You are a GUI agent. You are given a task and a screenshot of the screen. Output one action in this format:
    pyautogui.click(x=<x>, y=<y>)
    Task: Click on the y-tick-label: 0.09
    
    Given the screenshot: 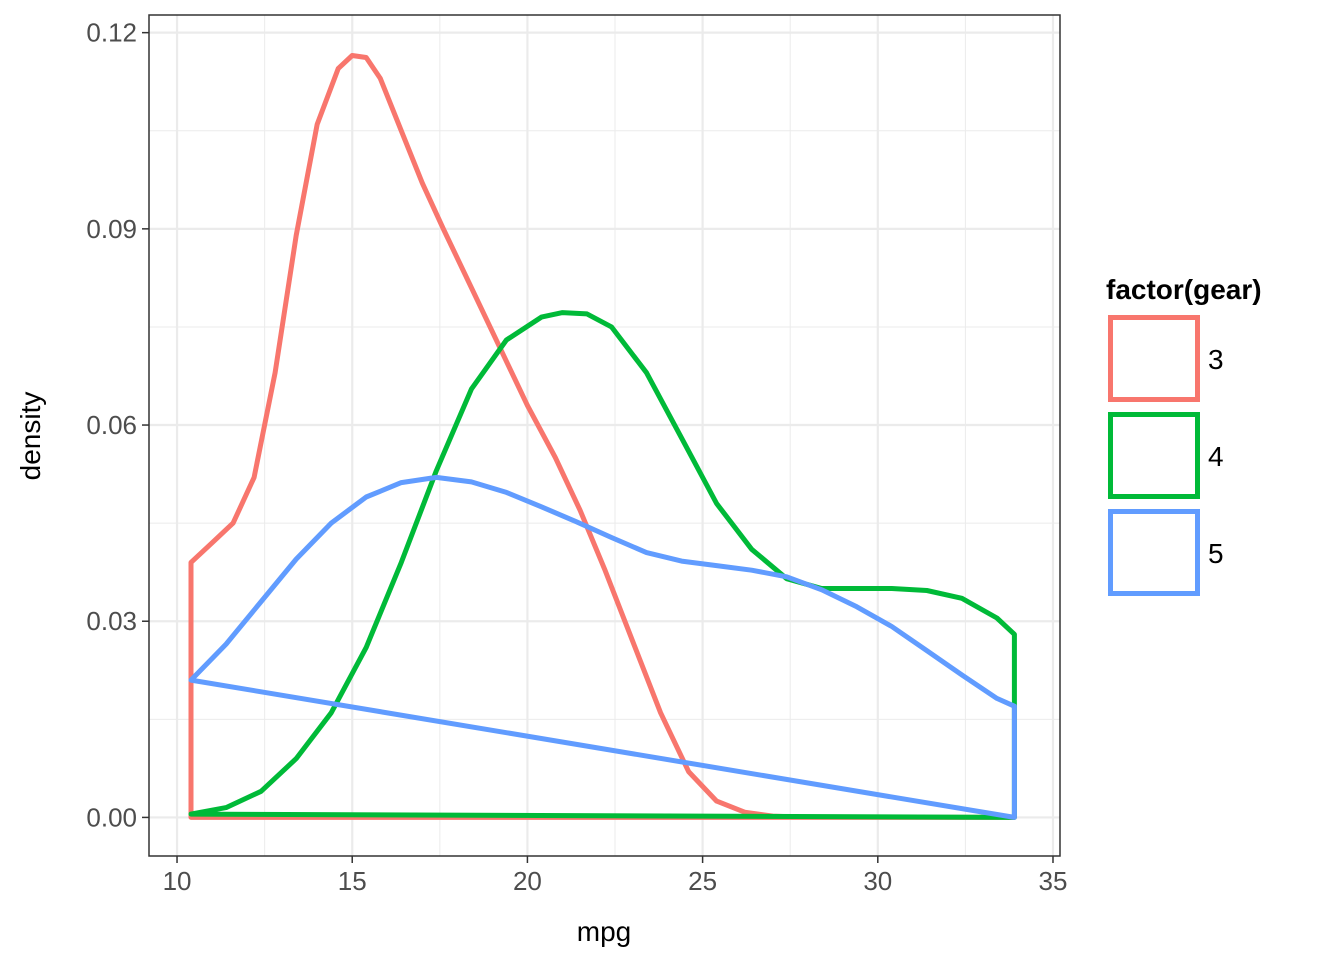 What is the action you would take?
    pyautogui.click(x=111, y=229)
    